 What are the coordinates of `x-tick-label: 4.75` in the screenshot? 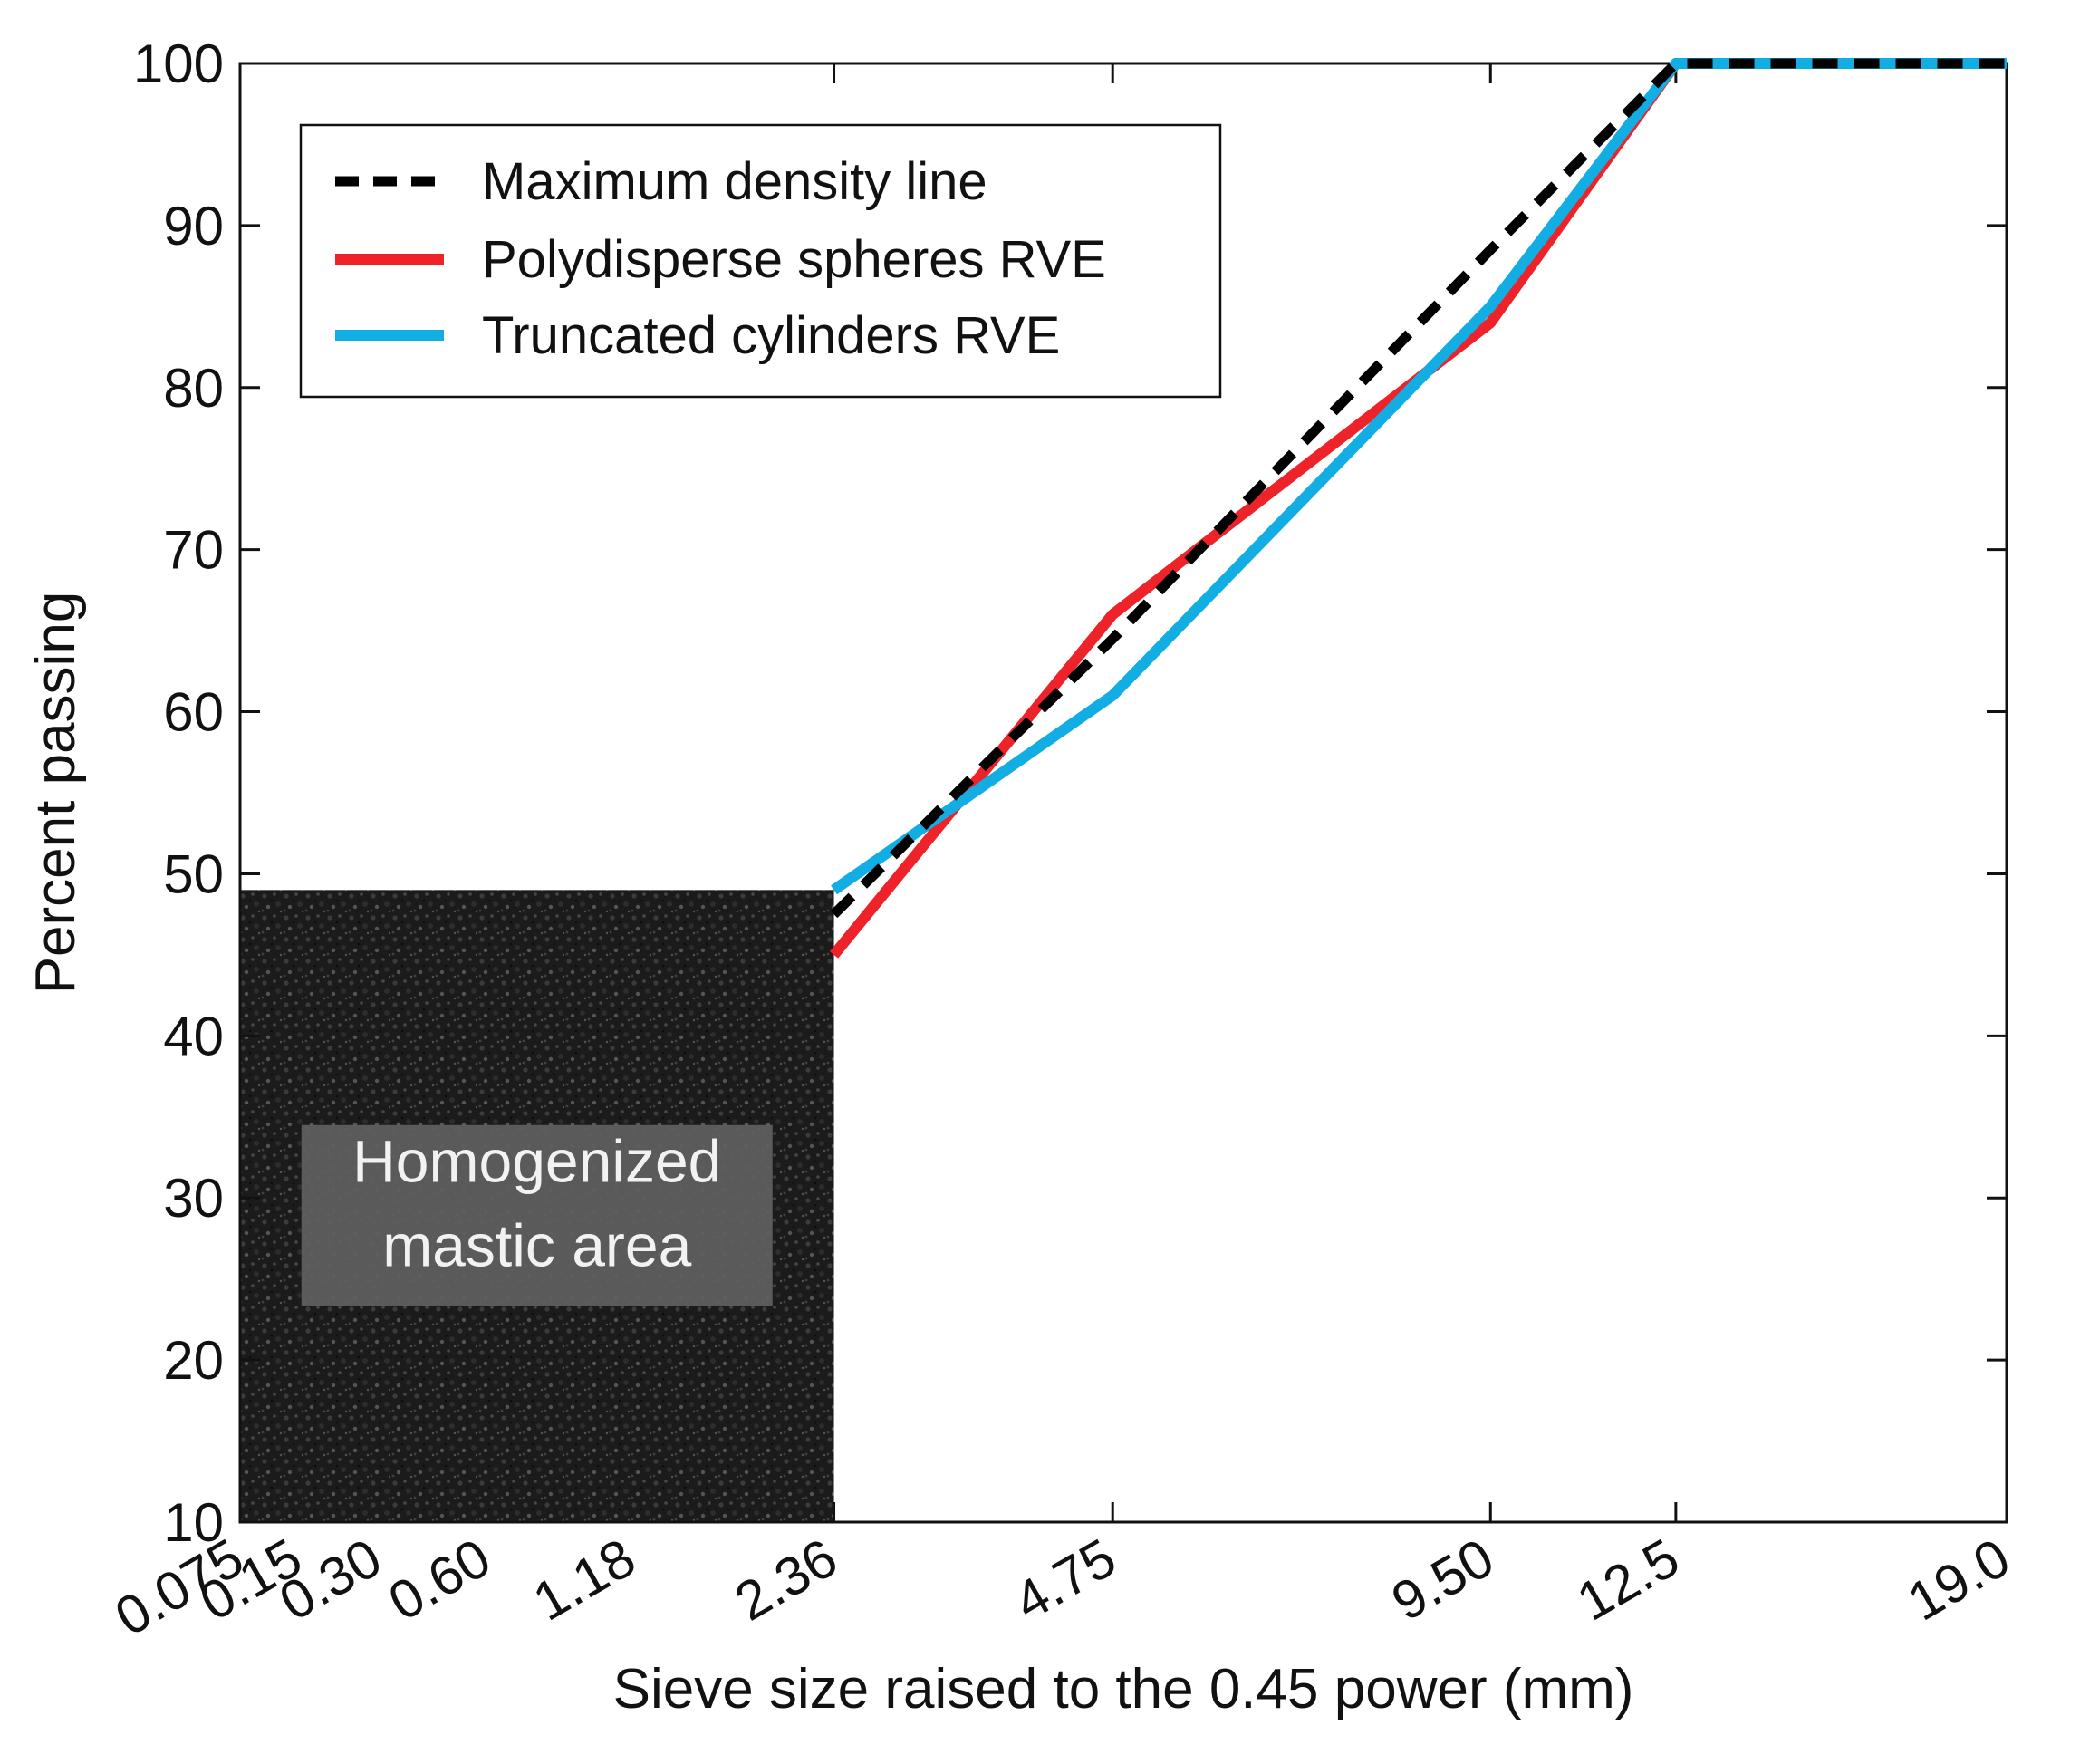 It's located at (1065, 1579).